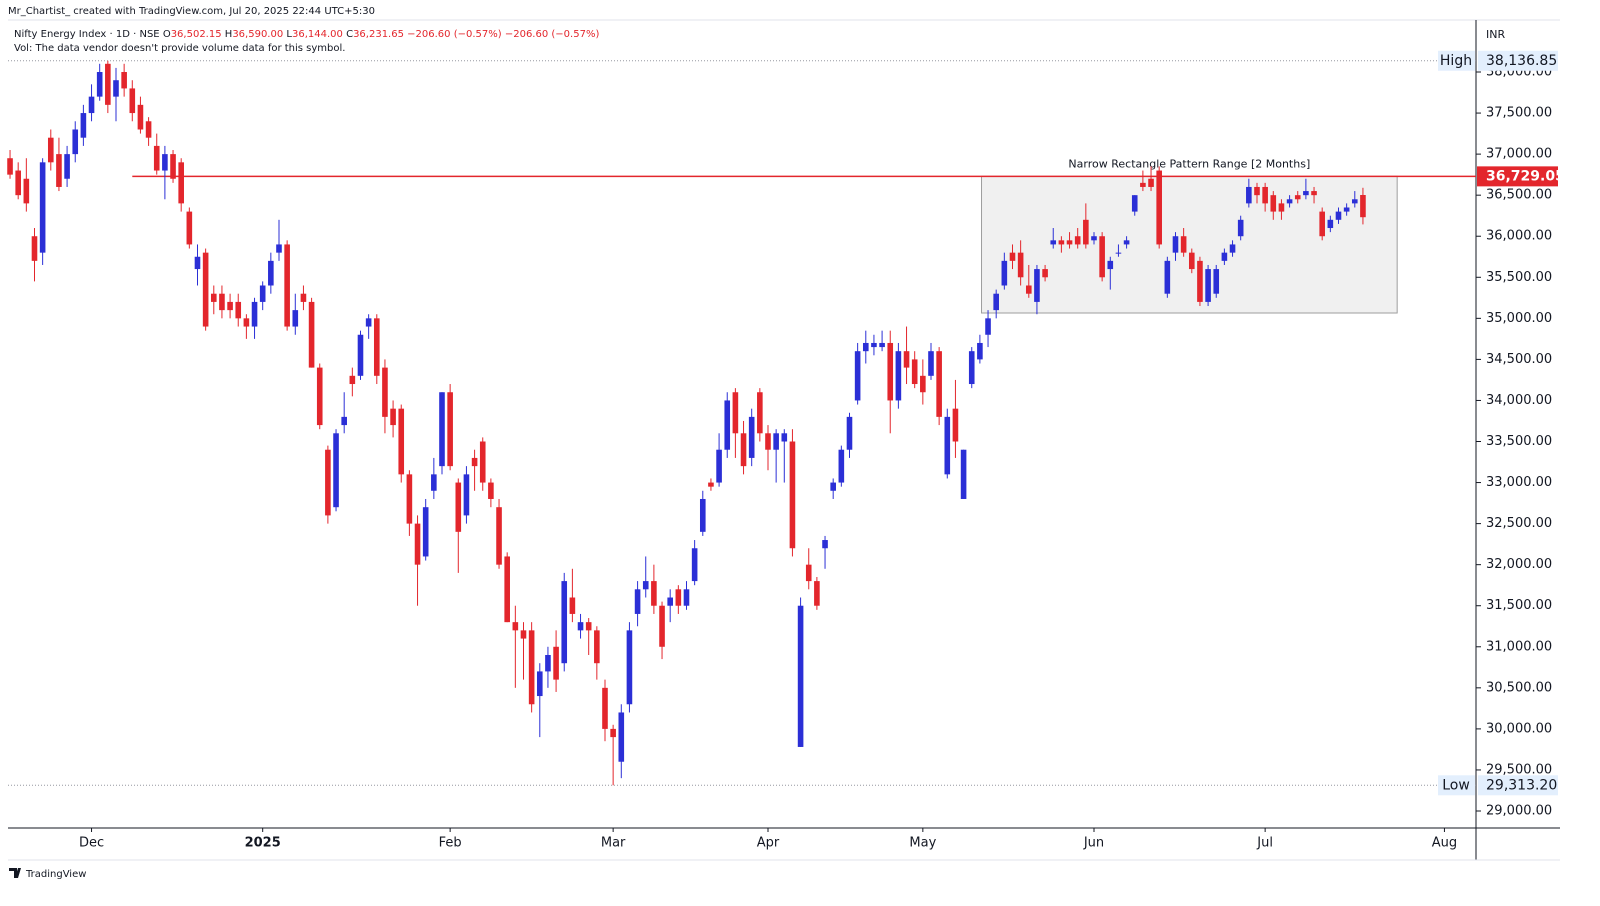 The image size is (1600, 906). I want to click on quote-value: 36,590.00, so click(257, 34).